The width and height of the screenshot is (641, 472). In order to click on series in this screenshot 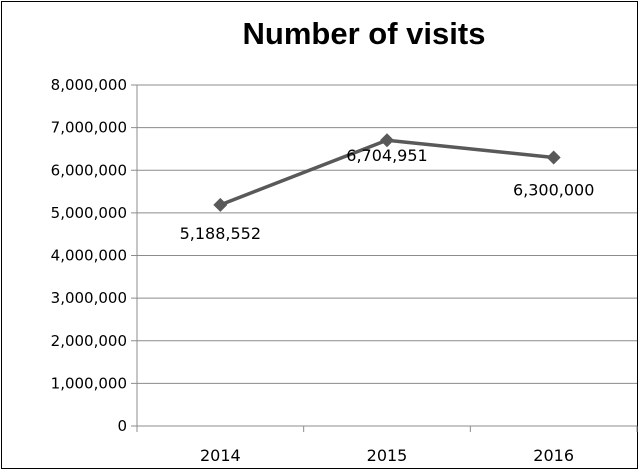, I will do `click(387, 172)`.